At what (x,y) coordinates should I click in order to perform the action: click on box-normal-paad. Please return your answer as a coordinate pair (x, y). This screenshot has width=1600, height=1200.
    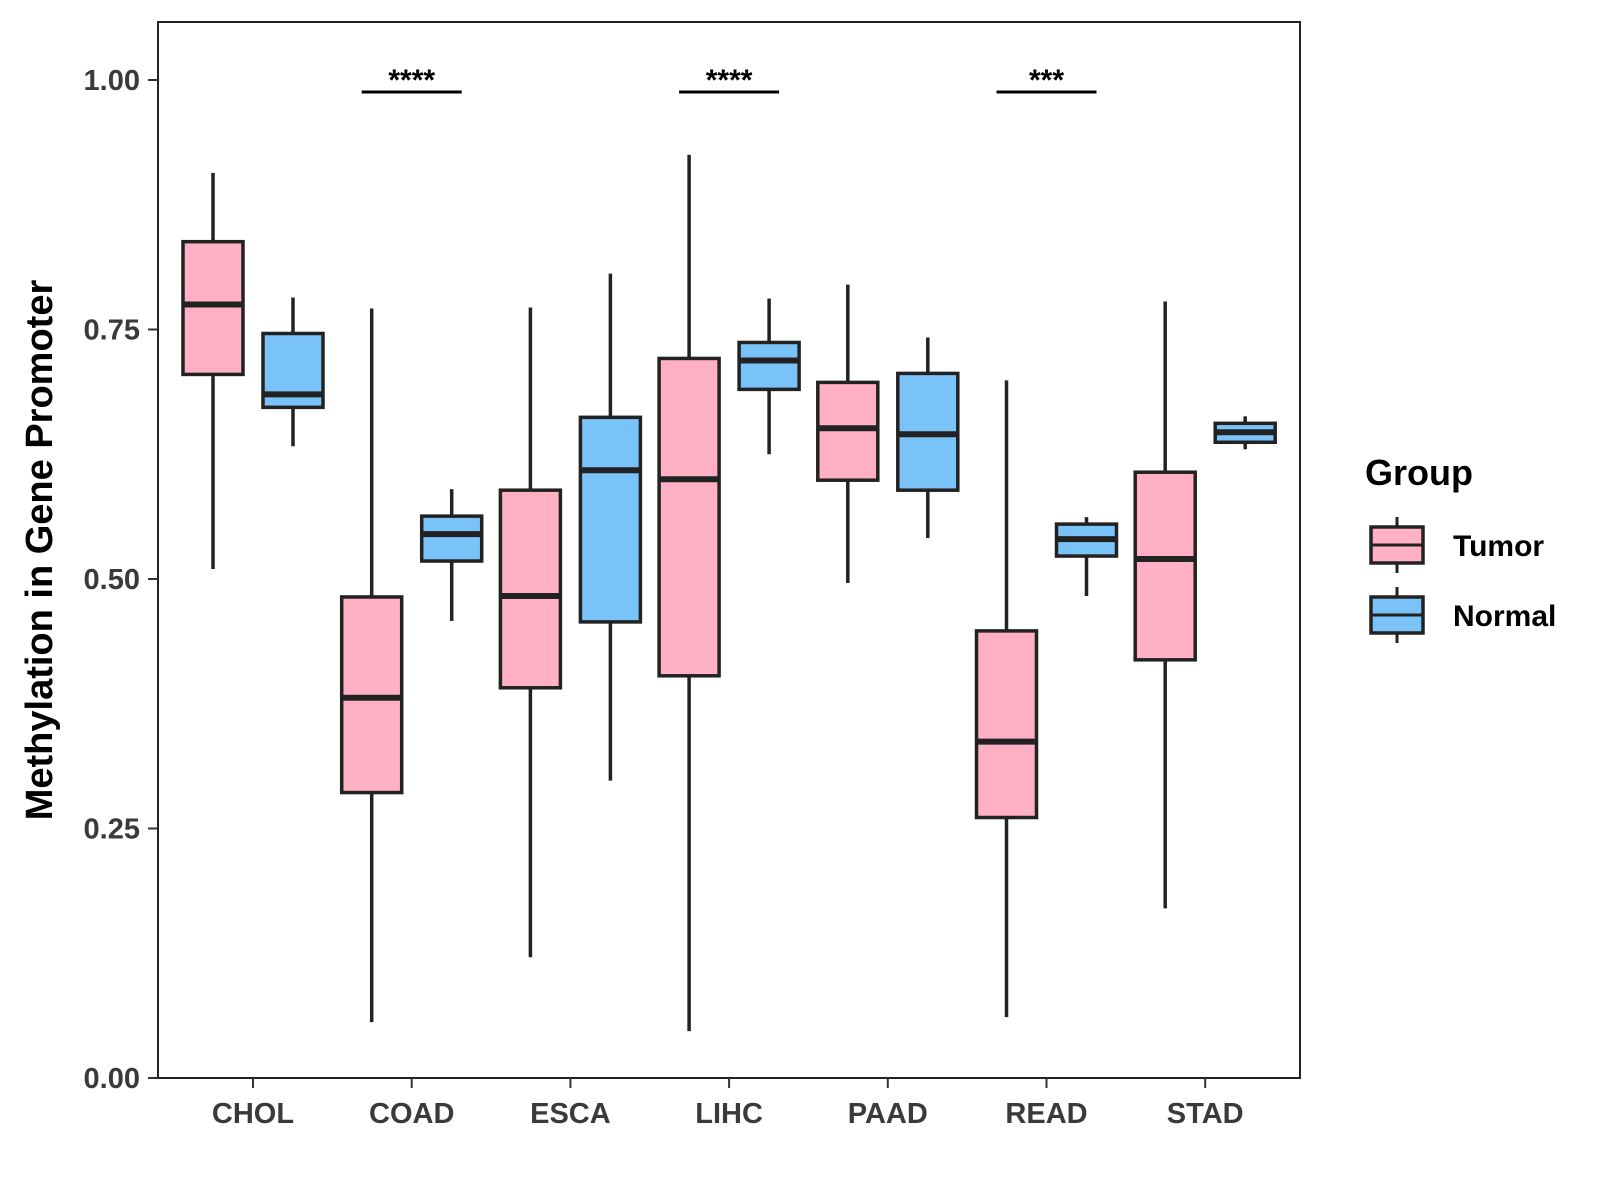
    Looking at the image, I should click on (928, 438).